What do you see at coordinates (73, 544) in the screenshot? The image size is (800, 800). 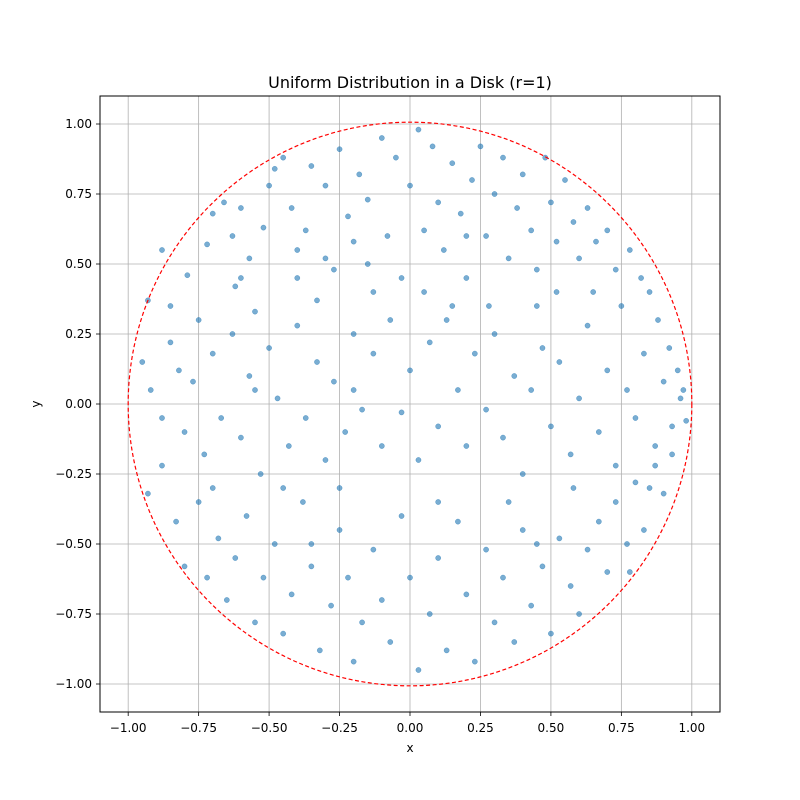 I see `y-tick-label: −0.50` at bounding box center [73, 544].